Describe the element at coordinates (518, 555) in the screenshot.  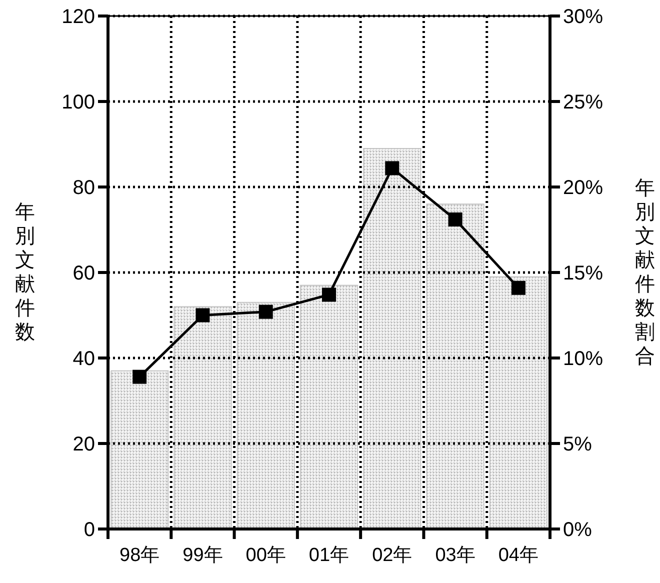
I see `x-tick-label: 04年` at that location.